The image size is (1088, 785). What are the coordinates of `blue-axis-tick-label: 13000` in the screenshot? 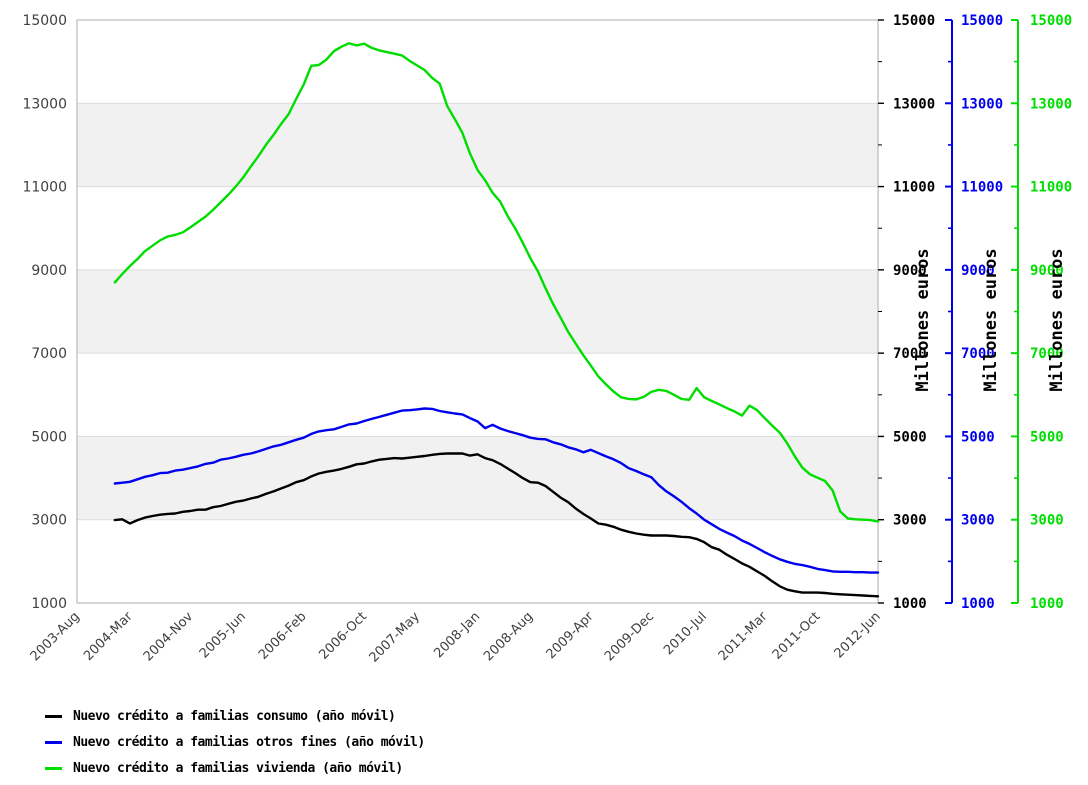 It's located at (982, 104).